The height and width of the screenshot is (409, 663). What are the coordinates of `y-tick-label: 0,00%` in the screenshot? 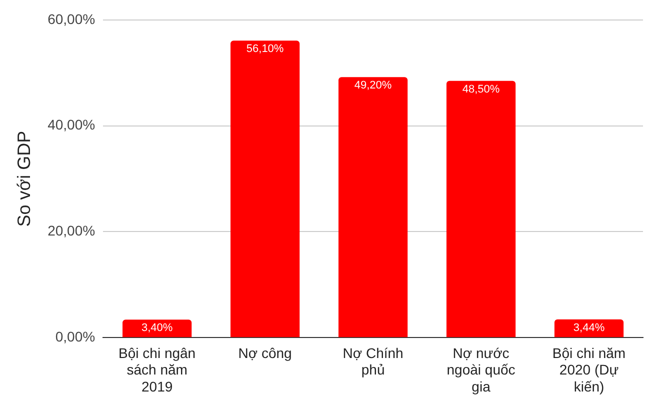 It's located at (75, 336).